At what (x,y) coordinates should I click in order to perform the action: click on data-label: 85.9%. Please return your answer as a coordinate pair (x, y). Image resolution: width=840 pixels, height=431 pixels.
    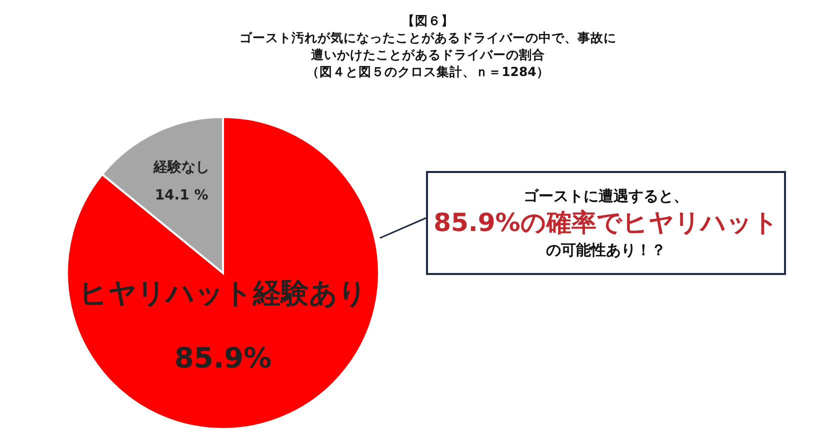
    Looking at the image, I should click on (223, 358).